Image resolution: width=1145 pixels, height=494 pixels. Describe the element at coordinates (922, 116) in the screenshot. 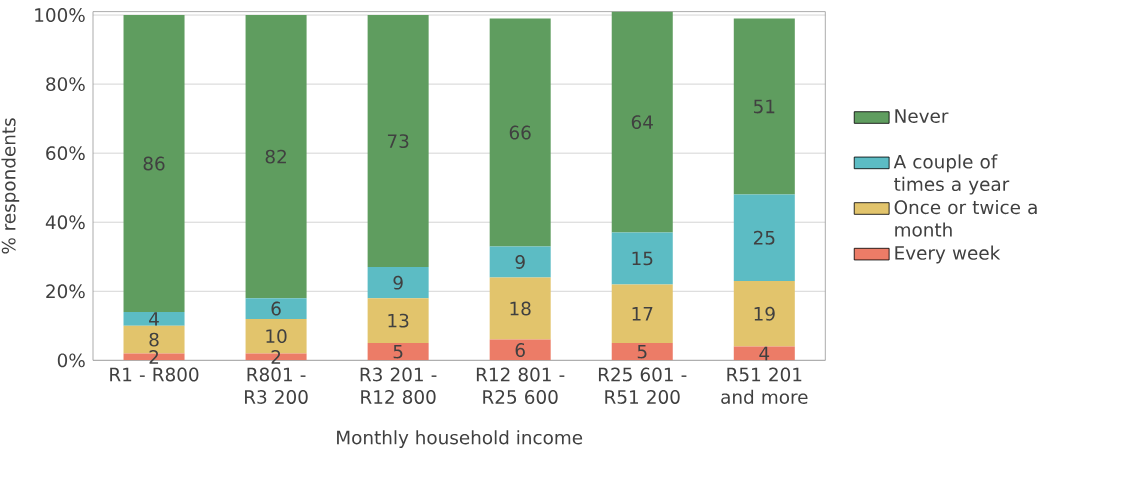

I see `legend-label: Never` at that location.